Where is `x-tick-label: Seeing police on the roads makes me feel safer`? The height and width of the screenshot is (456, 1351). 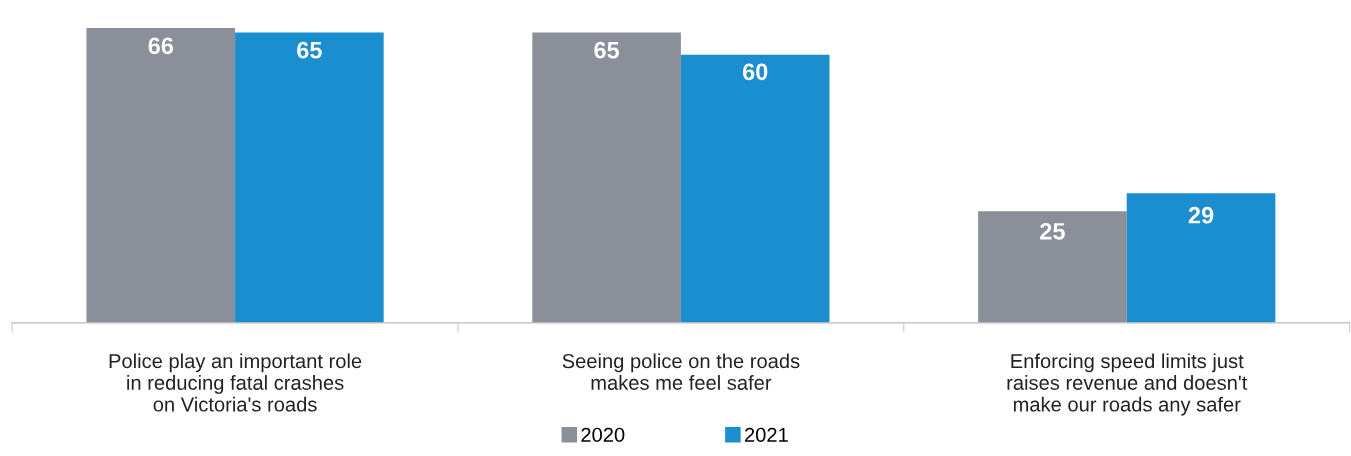
x-tick-label: Seeing police on the roads makes me feel safer is located at coordinates (681, 371).